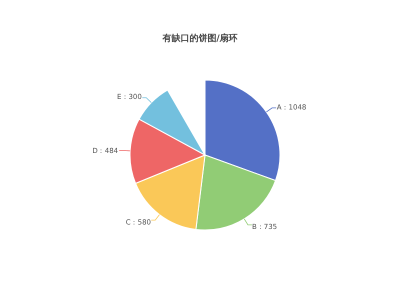 The image size is (400, 300). Describe the element at coordinates (200, 38) in the screenshot. I see `chart-title: 有缺口的饼图/扇环` at that location.